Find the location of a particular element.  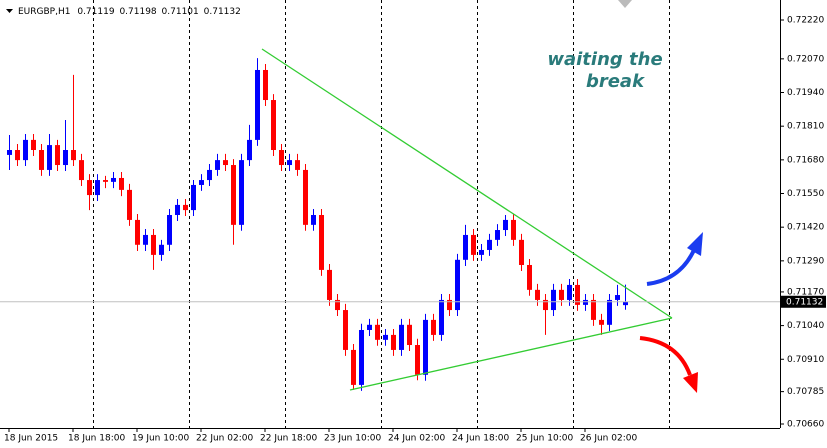

x-tick-label: 22 Jun 02:00 is located at coordinates (224, 439).